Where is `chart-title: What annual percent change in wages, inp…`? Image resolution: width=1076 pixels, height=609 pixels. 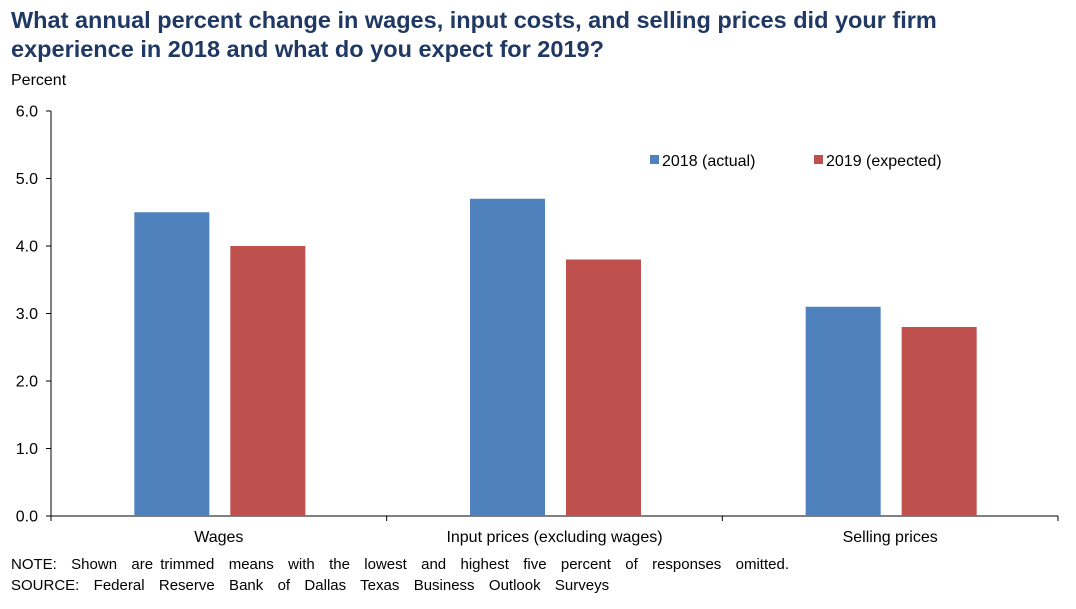 chart-title: What annual percent change in wages, inp… is located at coordinates (474, 34).